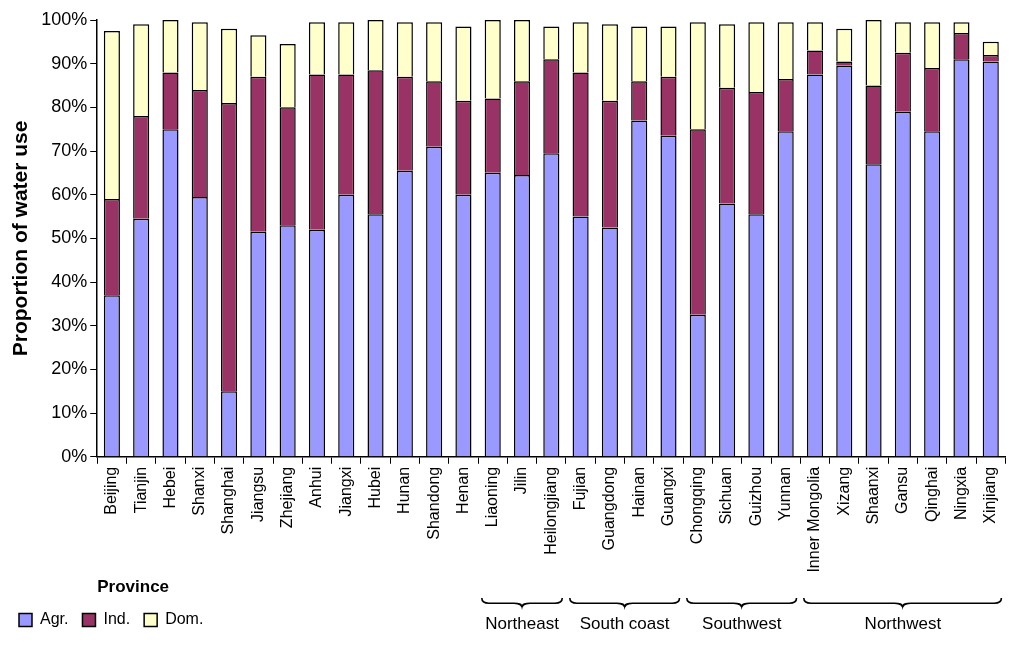 Image resolution: width=1013 pixels, height=646 pixels. I want to click on x-tick-label: Gansu, so click(902, 490).